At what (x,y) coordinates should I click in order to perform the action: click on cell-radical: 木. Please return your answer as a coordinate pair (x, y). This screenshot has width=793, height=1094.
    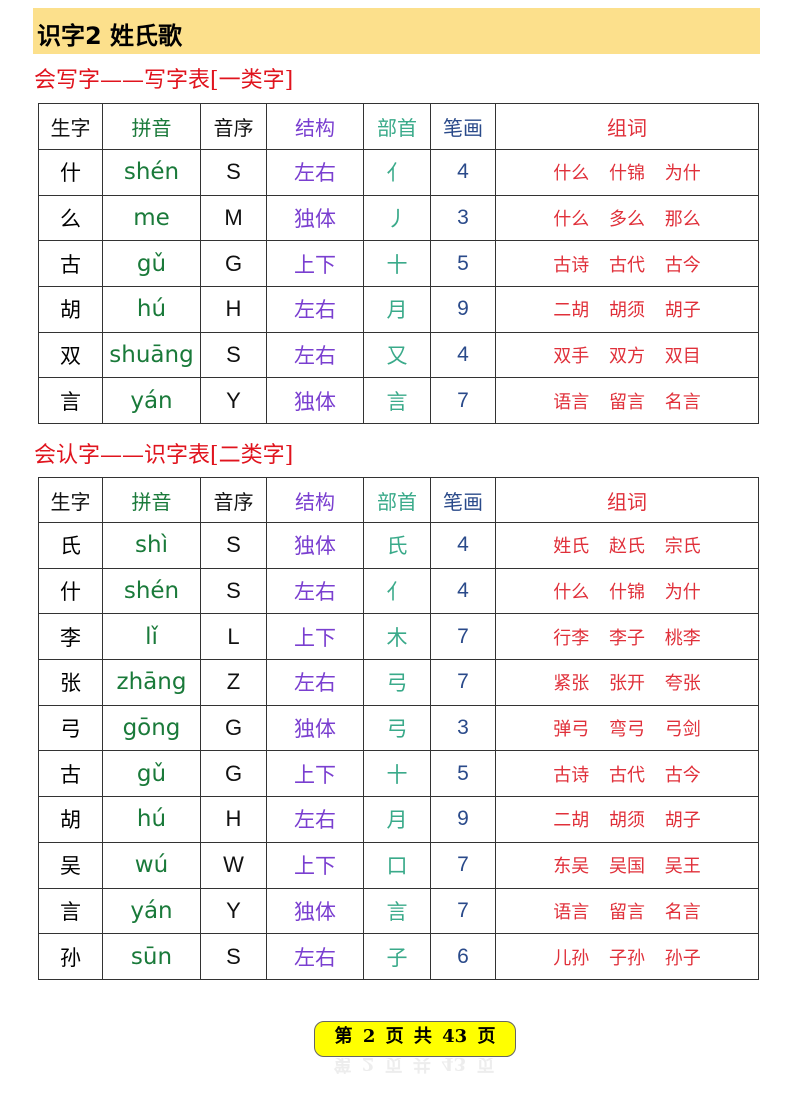
    Looking at the image, I should click on (397, 637).